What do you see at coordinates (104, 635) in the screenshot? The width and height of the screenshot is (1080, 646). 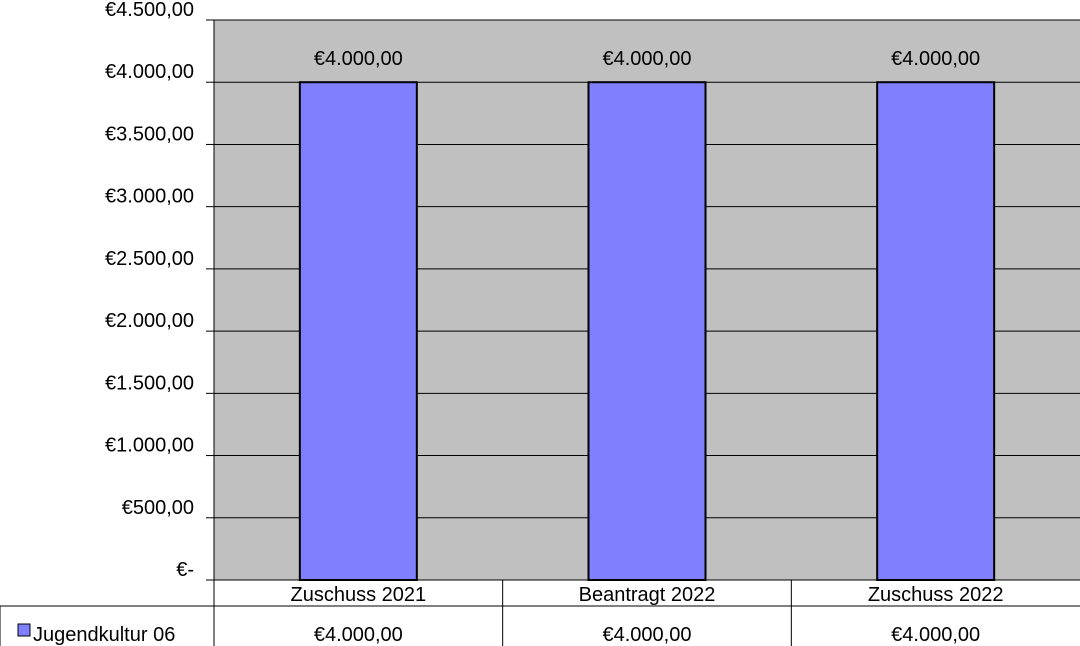 I see `legend-series-name: Jugendkultur 06` at bounding box center [104, 635].